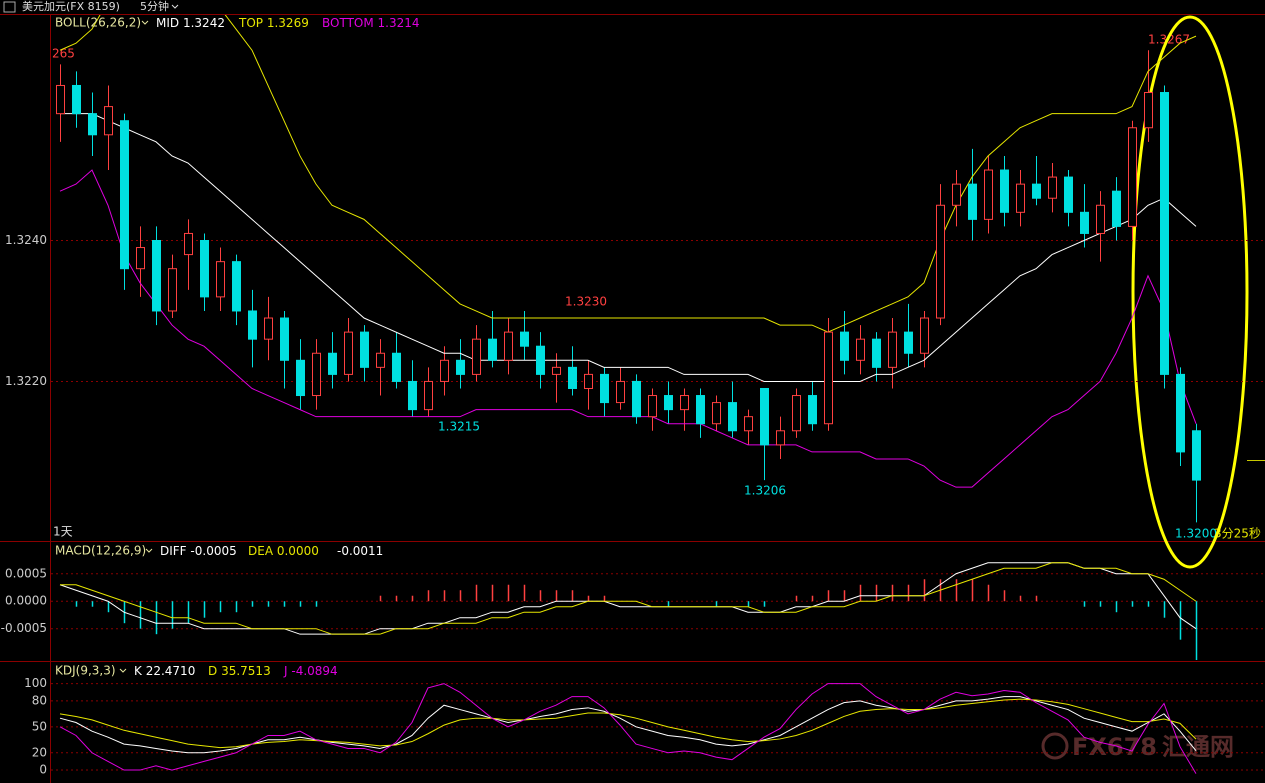  I want to click on y-tick-label: 1.3220, so click(26, 381).